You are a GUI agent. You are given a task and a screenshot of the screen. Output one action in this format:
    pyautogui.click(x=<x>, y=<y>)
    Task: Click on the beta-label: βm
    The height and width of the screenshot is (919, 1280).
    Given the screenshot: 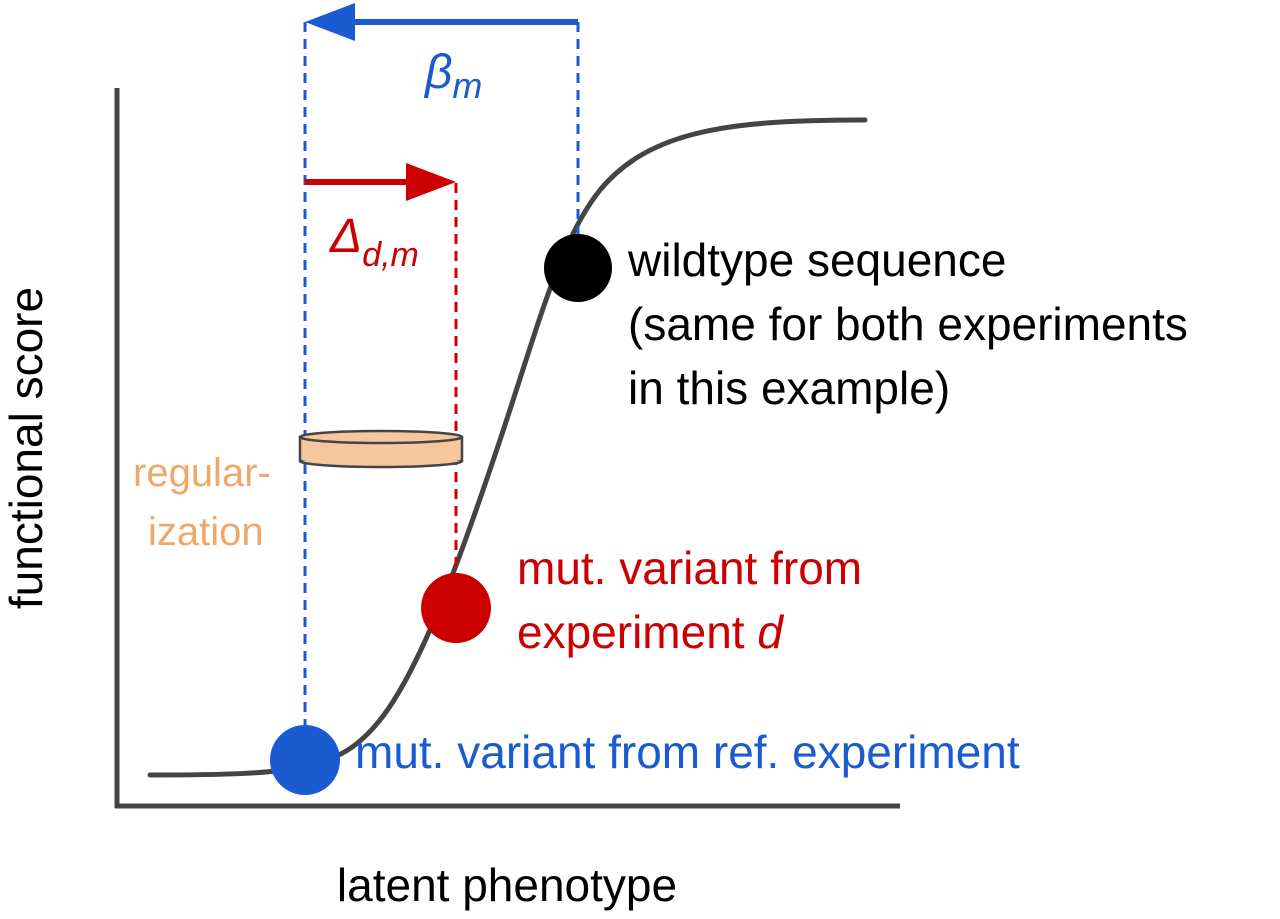 What is the action you would take?
    pyautogui.click(x=452, y=76)
    